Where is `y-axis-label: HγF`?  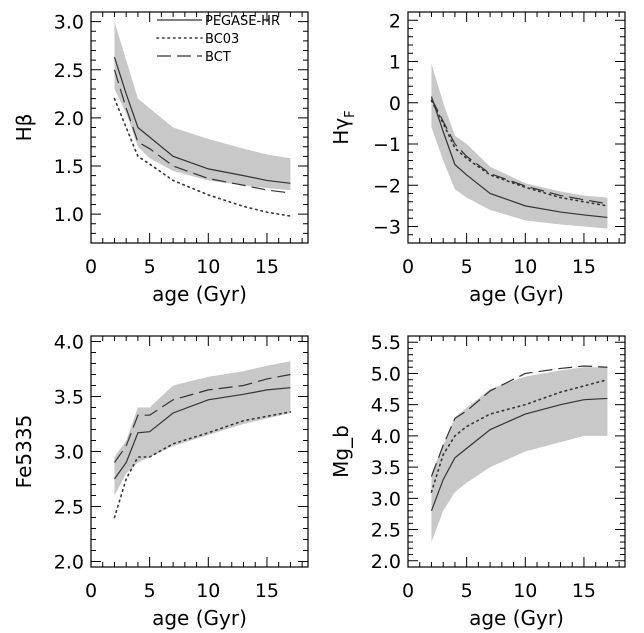
y-axis-label: HγF is located at coordinates (343, 127).